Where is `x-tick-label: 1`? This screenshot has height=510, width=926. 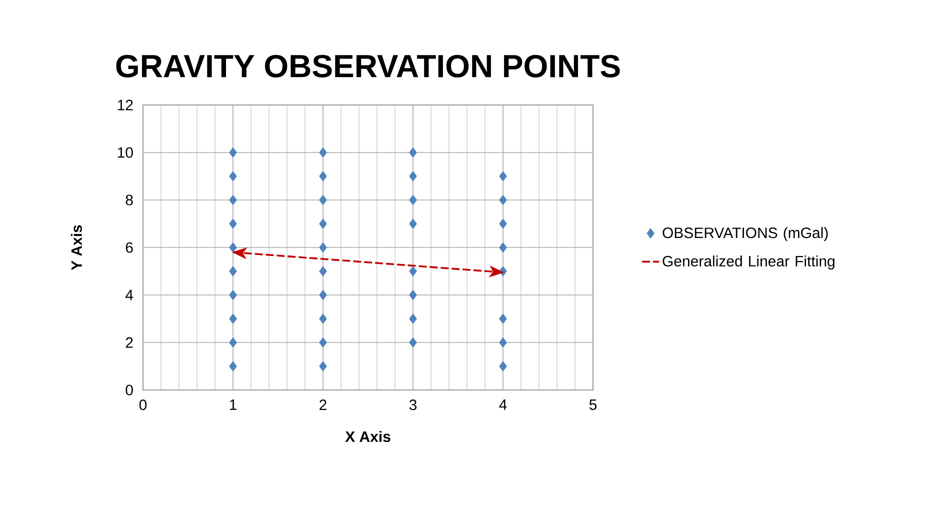 x-tick-label: 1 is located at coordinates (233, 405).